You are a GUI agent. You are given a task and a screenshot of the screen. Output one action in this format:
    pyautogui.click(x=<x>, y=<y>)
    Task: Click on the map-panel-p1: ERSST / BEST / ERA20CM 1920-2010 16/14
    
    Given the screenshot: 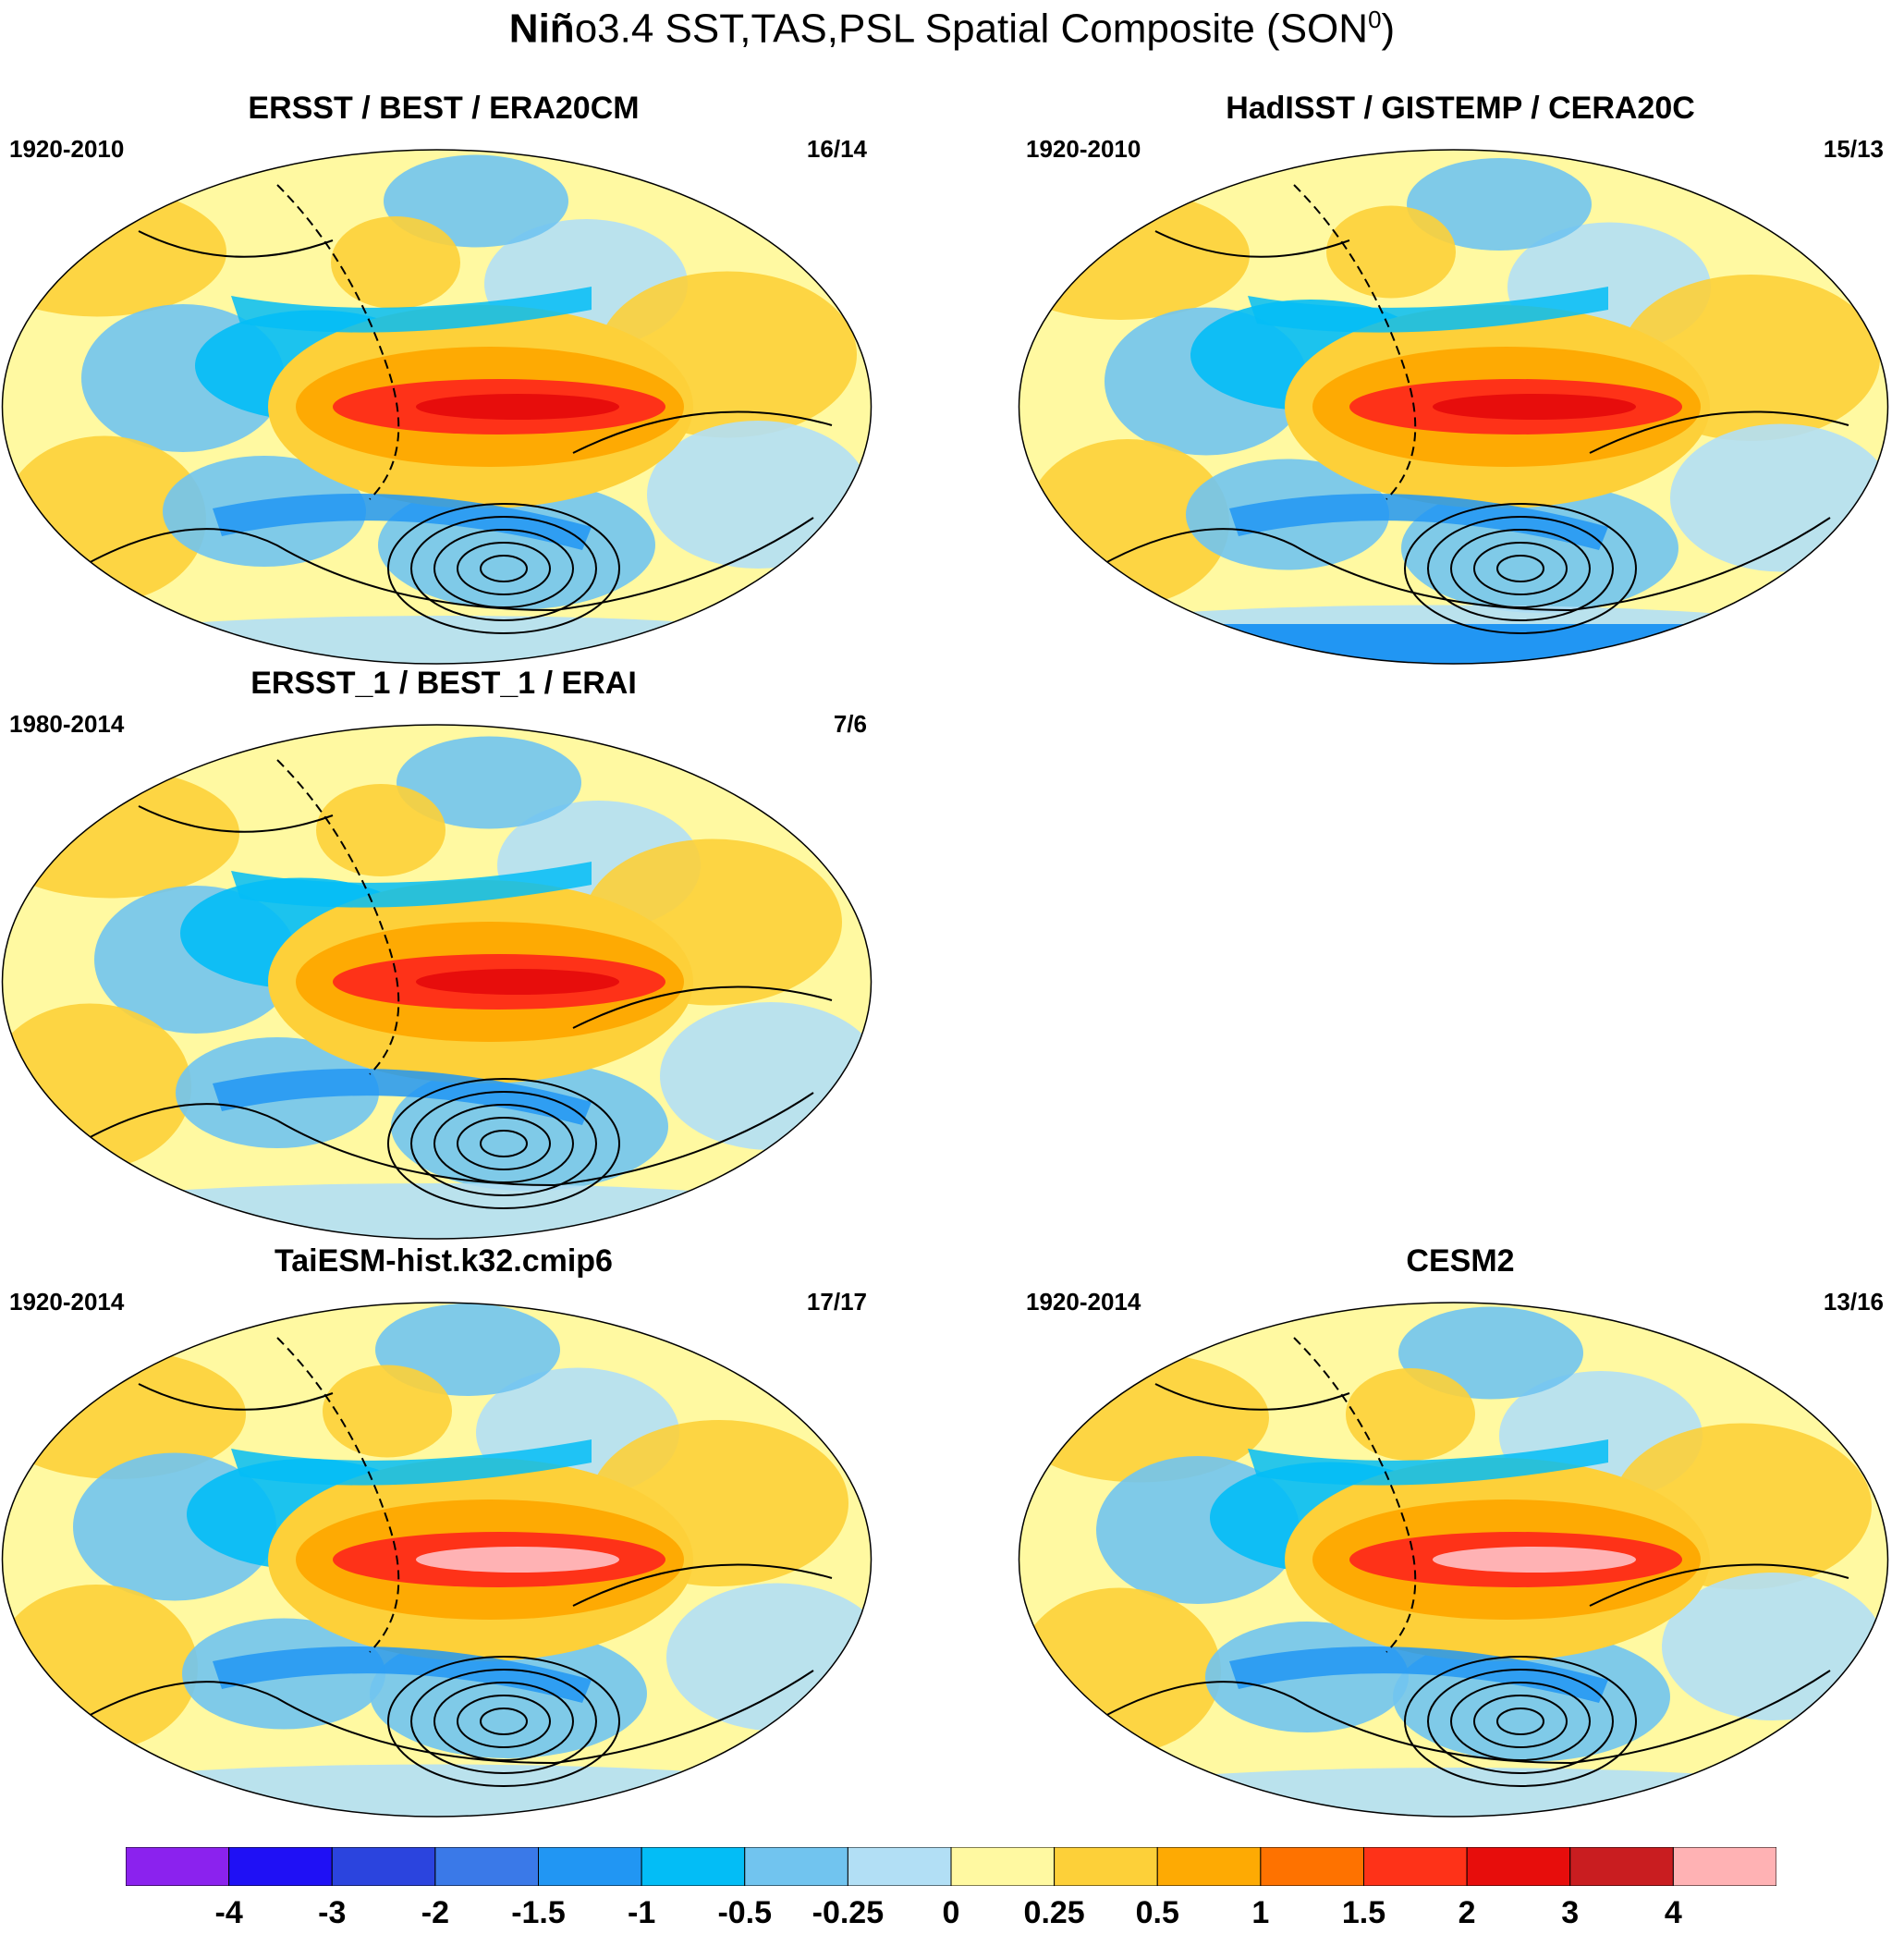 What is the action you would take?
    pyautogui.click(x=443, y=380)
    